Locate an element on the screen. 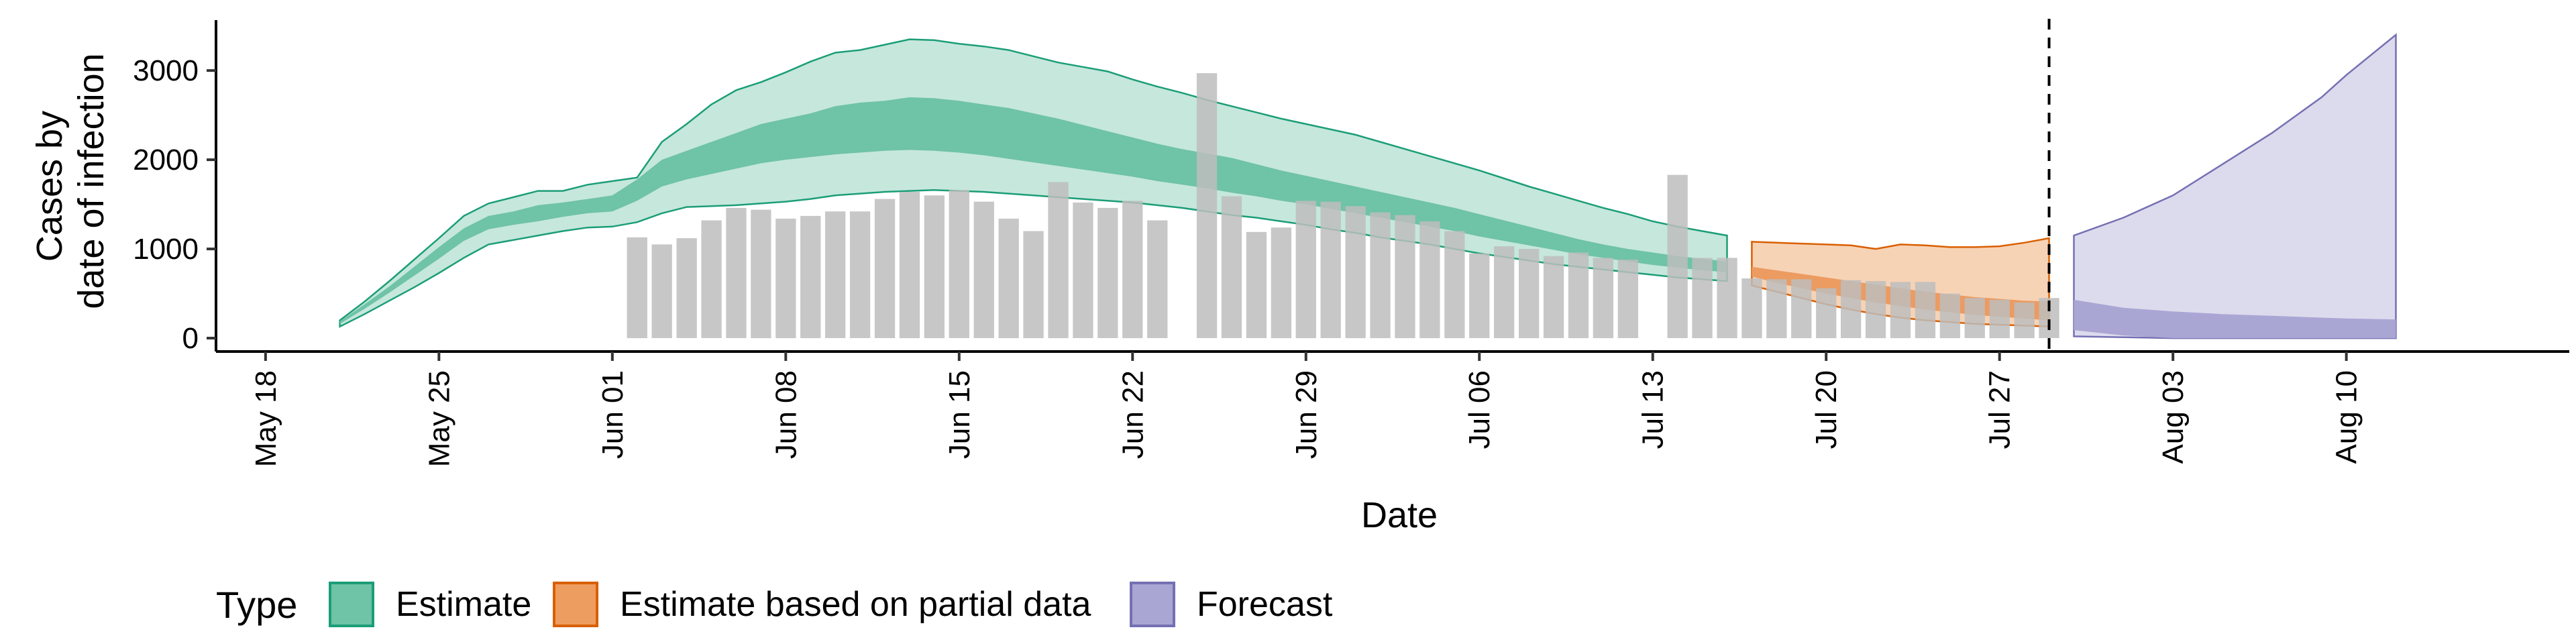 The width and height of the screenshot is (2576, 644). y-axis-title: Cases by date of infection is located at coordinates (70, 181).